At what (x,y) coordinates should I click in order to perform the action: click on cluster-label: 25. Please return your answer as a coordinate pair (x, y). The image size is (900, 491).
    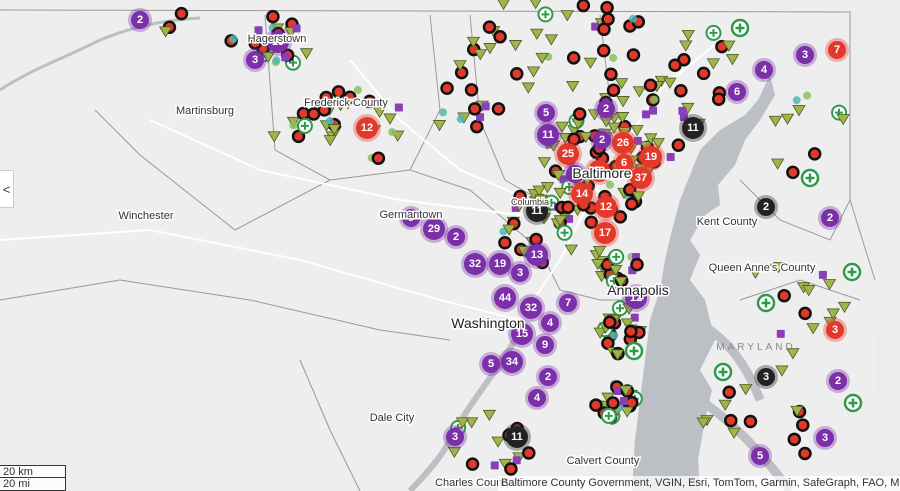
    Looking at the image, I should click on (568, 154).